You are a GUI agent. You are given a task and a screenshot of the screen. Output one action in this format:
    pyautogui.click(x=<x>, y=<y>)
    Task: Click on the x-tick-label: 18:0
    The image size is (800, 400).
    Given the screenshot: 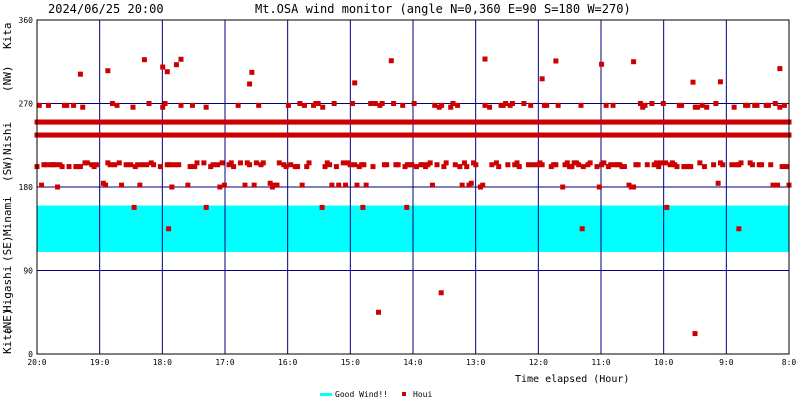 What is the action you would take?
    pyautogui.click(x=162, y=362)
    